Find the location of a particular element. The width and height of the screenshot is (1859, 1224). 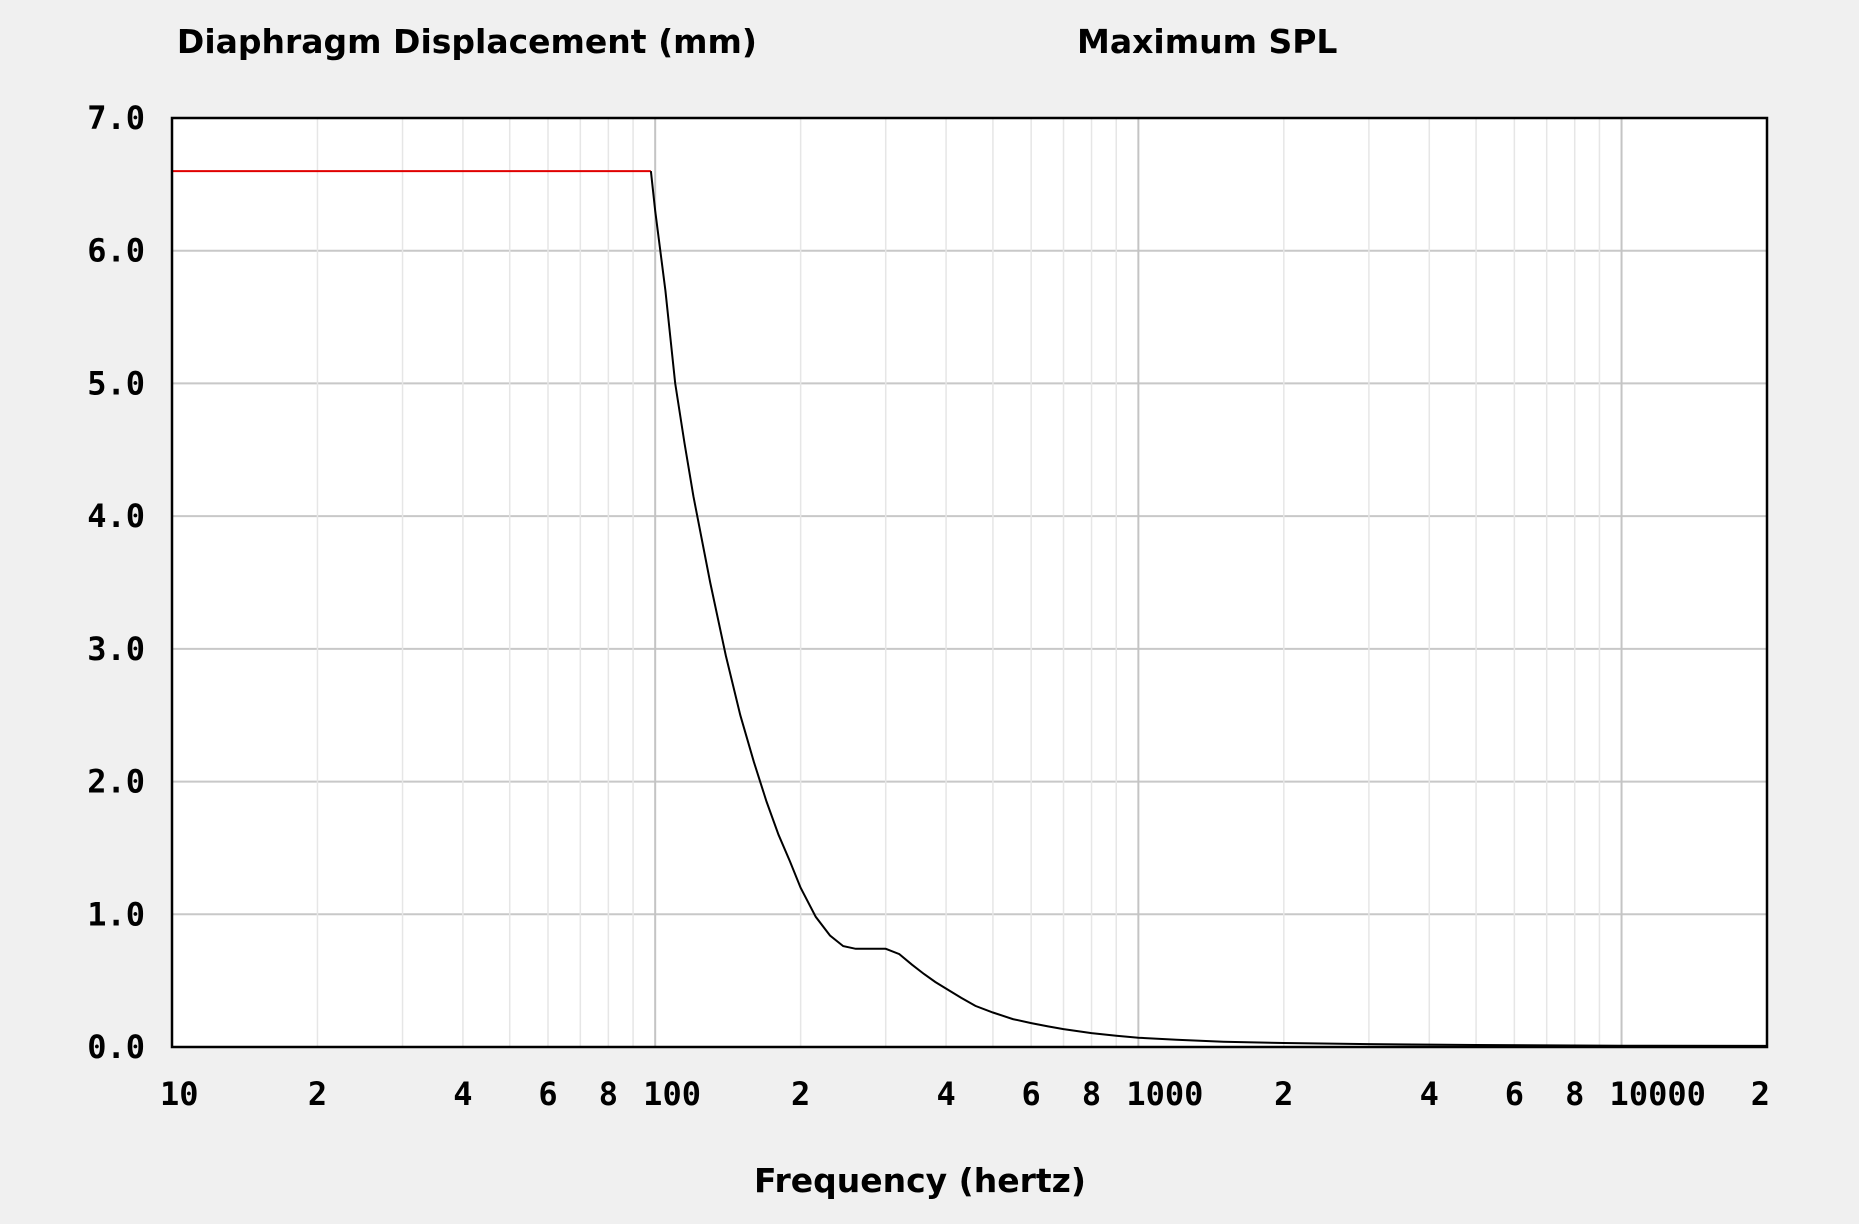

x-tick-label: 100 is located at coordinates (672, 1094).